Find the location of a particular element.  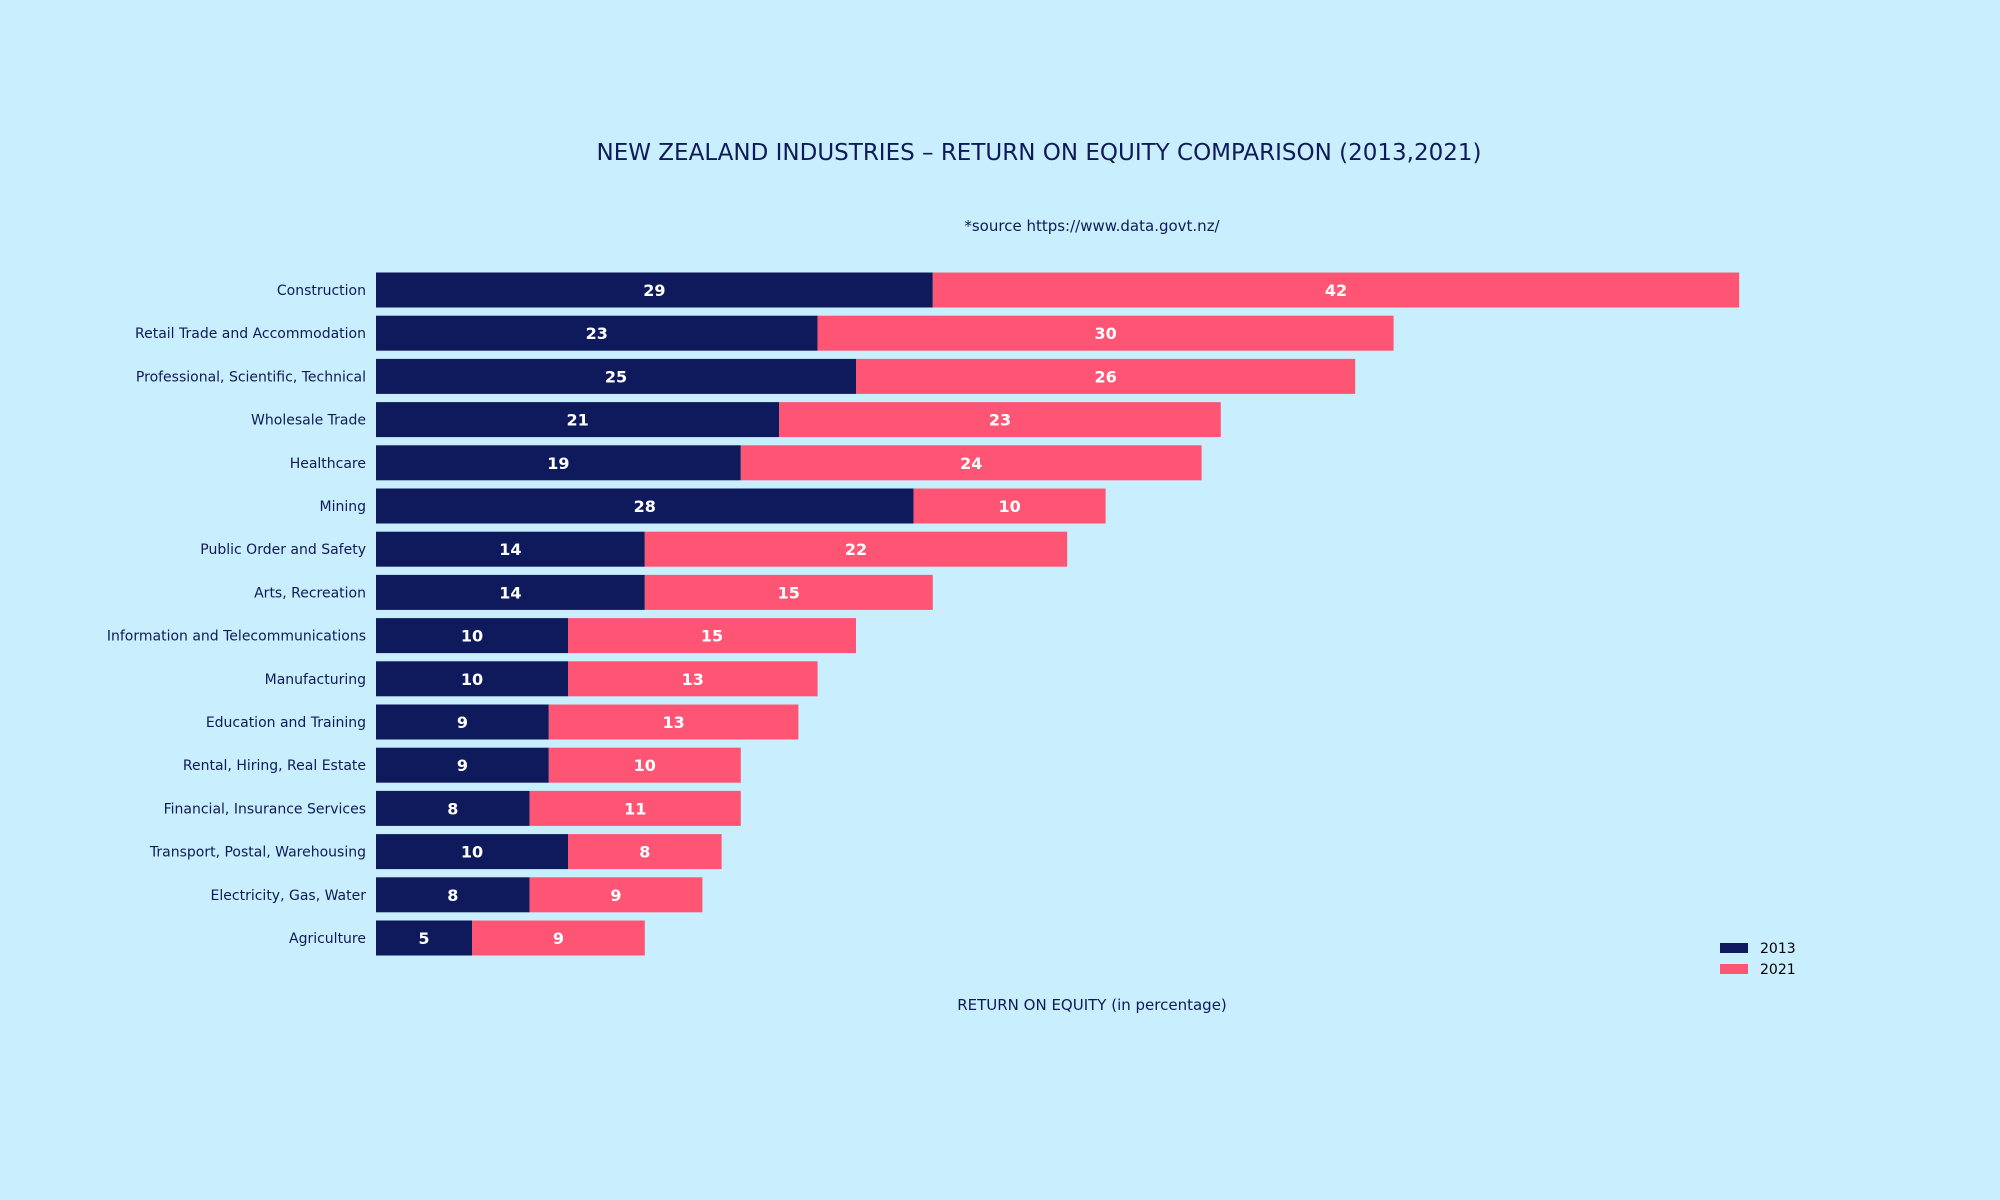

data-label-2021: 30 is located at coordinates (1105, 333).